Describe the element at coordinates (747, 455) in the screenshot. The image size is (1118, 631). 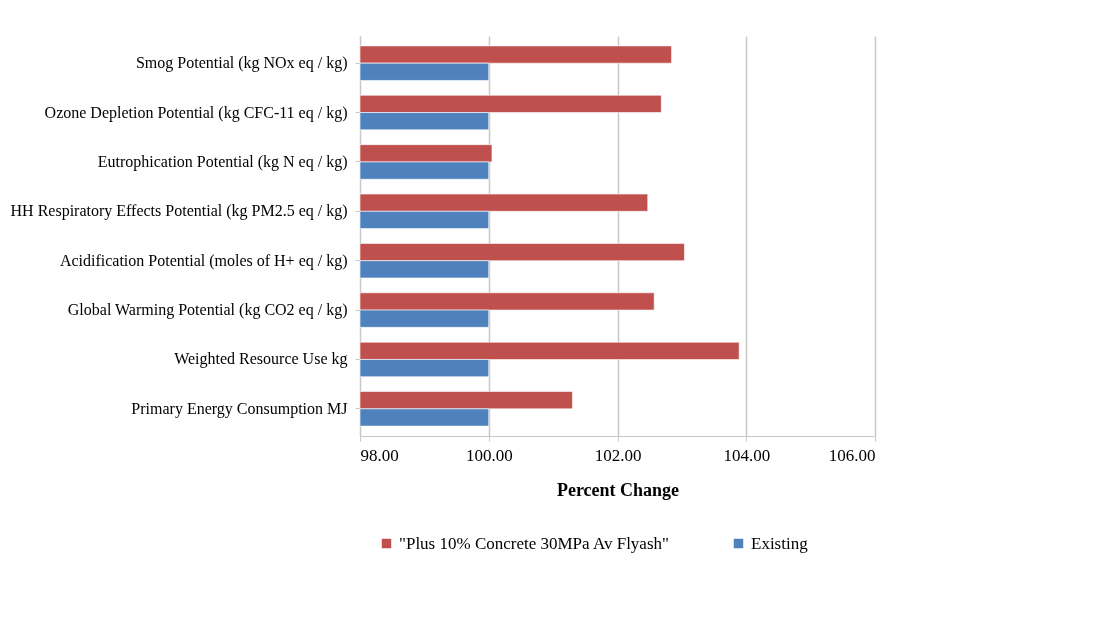
I see `x-tick-label: 104.00` at that location.